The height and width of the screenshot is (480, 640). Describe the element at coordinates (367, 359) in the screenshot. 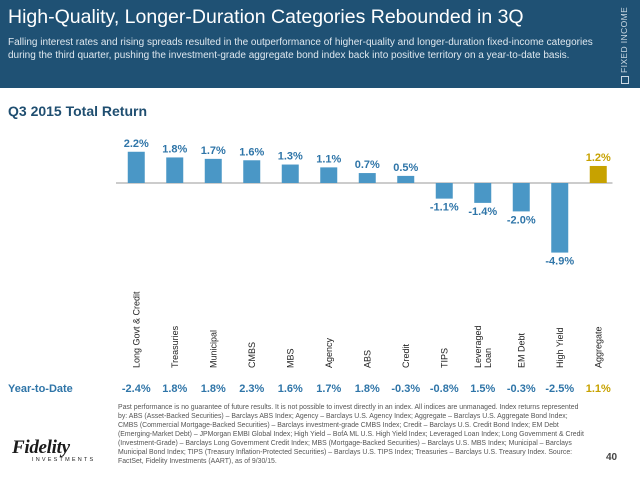

I see `category-label: ABS` at that location.